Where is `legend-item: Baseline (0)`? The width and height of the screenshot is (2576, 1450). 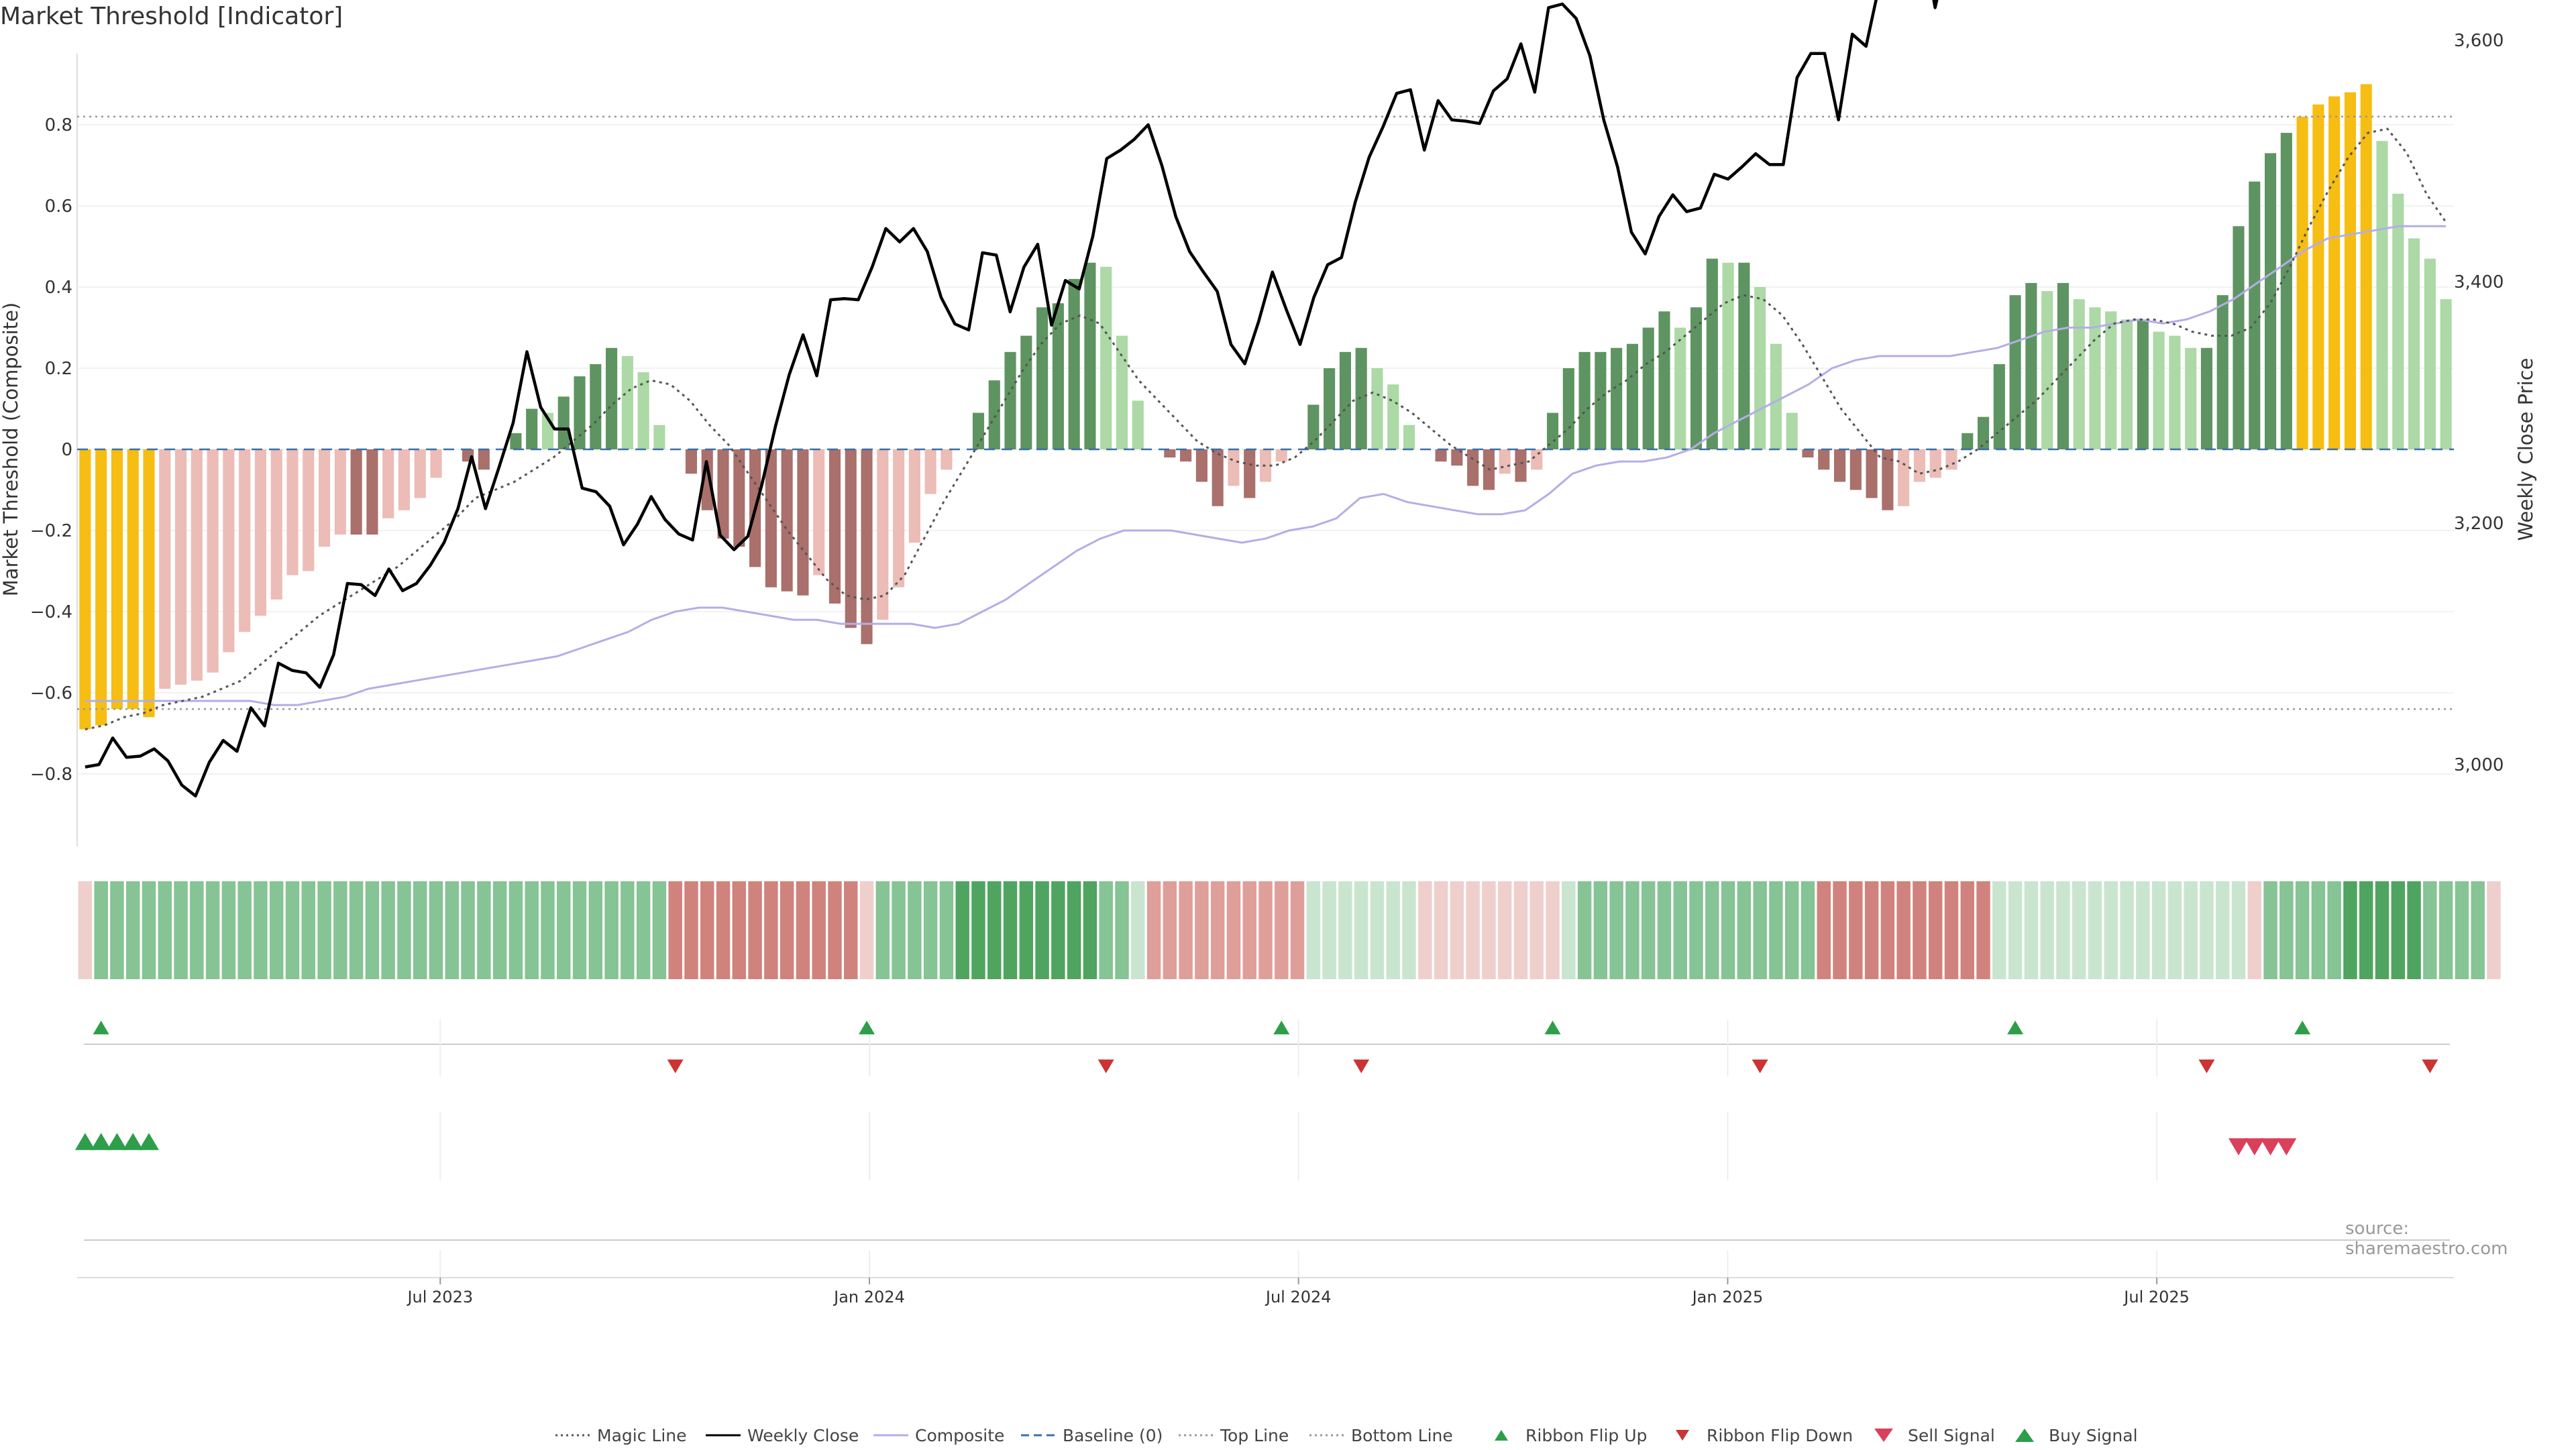 legend-item: Baseline (0) is located at coordinates (1091, 1435).